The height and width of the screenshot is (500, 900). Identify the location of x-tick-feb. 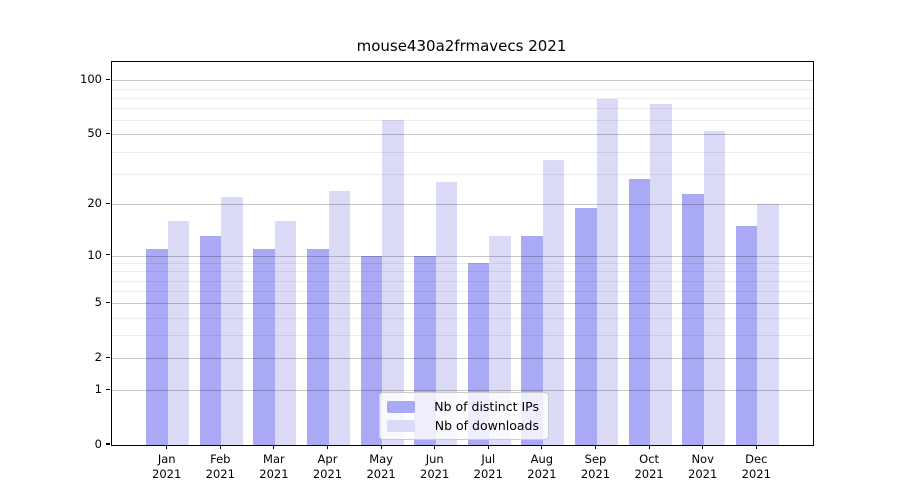
(220, 447).